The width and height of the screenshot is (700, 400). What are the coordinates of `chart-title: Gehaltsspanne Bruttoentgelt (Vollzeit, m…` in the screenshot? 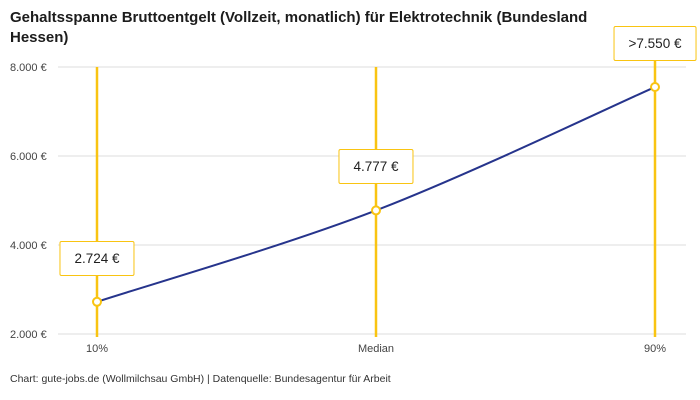 It's located at (299, 27).